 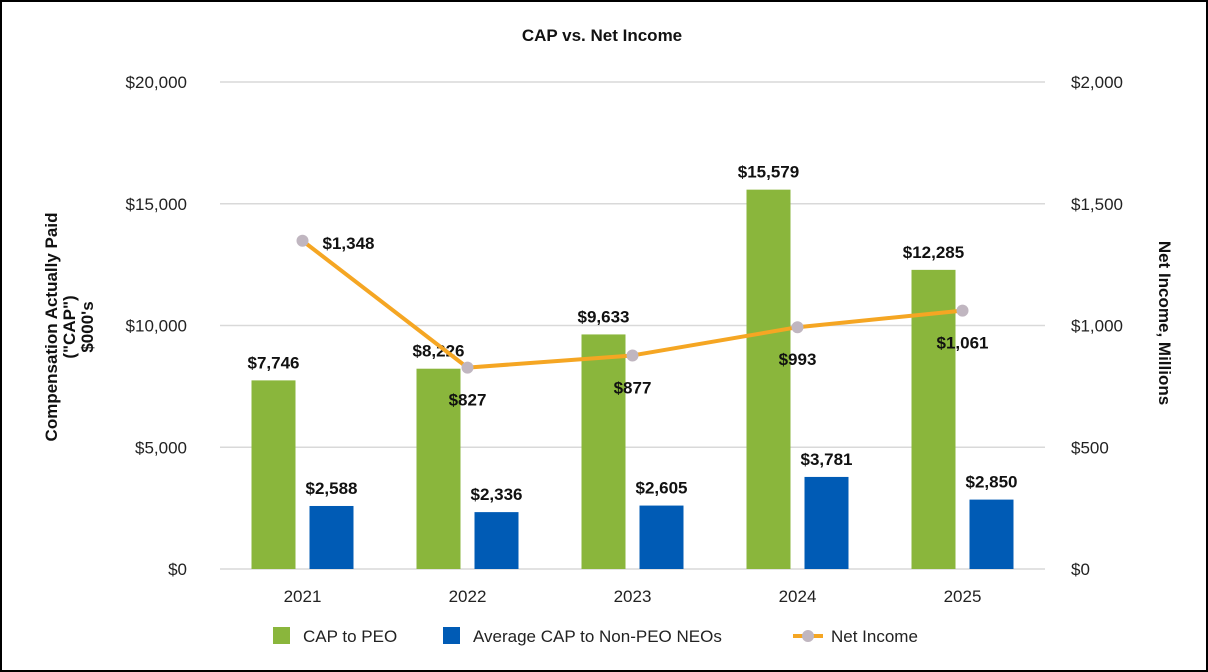 I want to click on category-label: 2024, so click(x=798, y=596).